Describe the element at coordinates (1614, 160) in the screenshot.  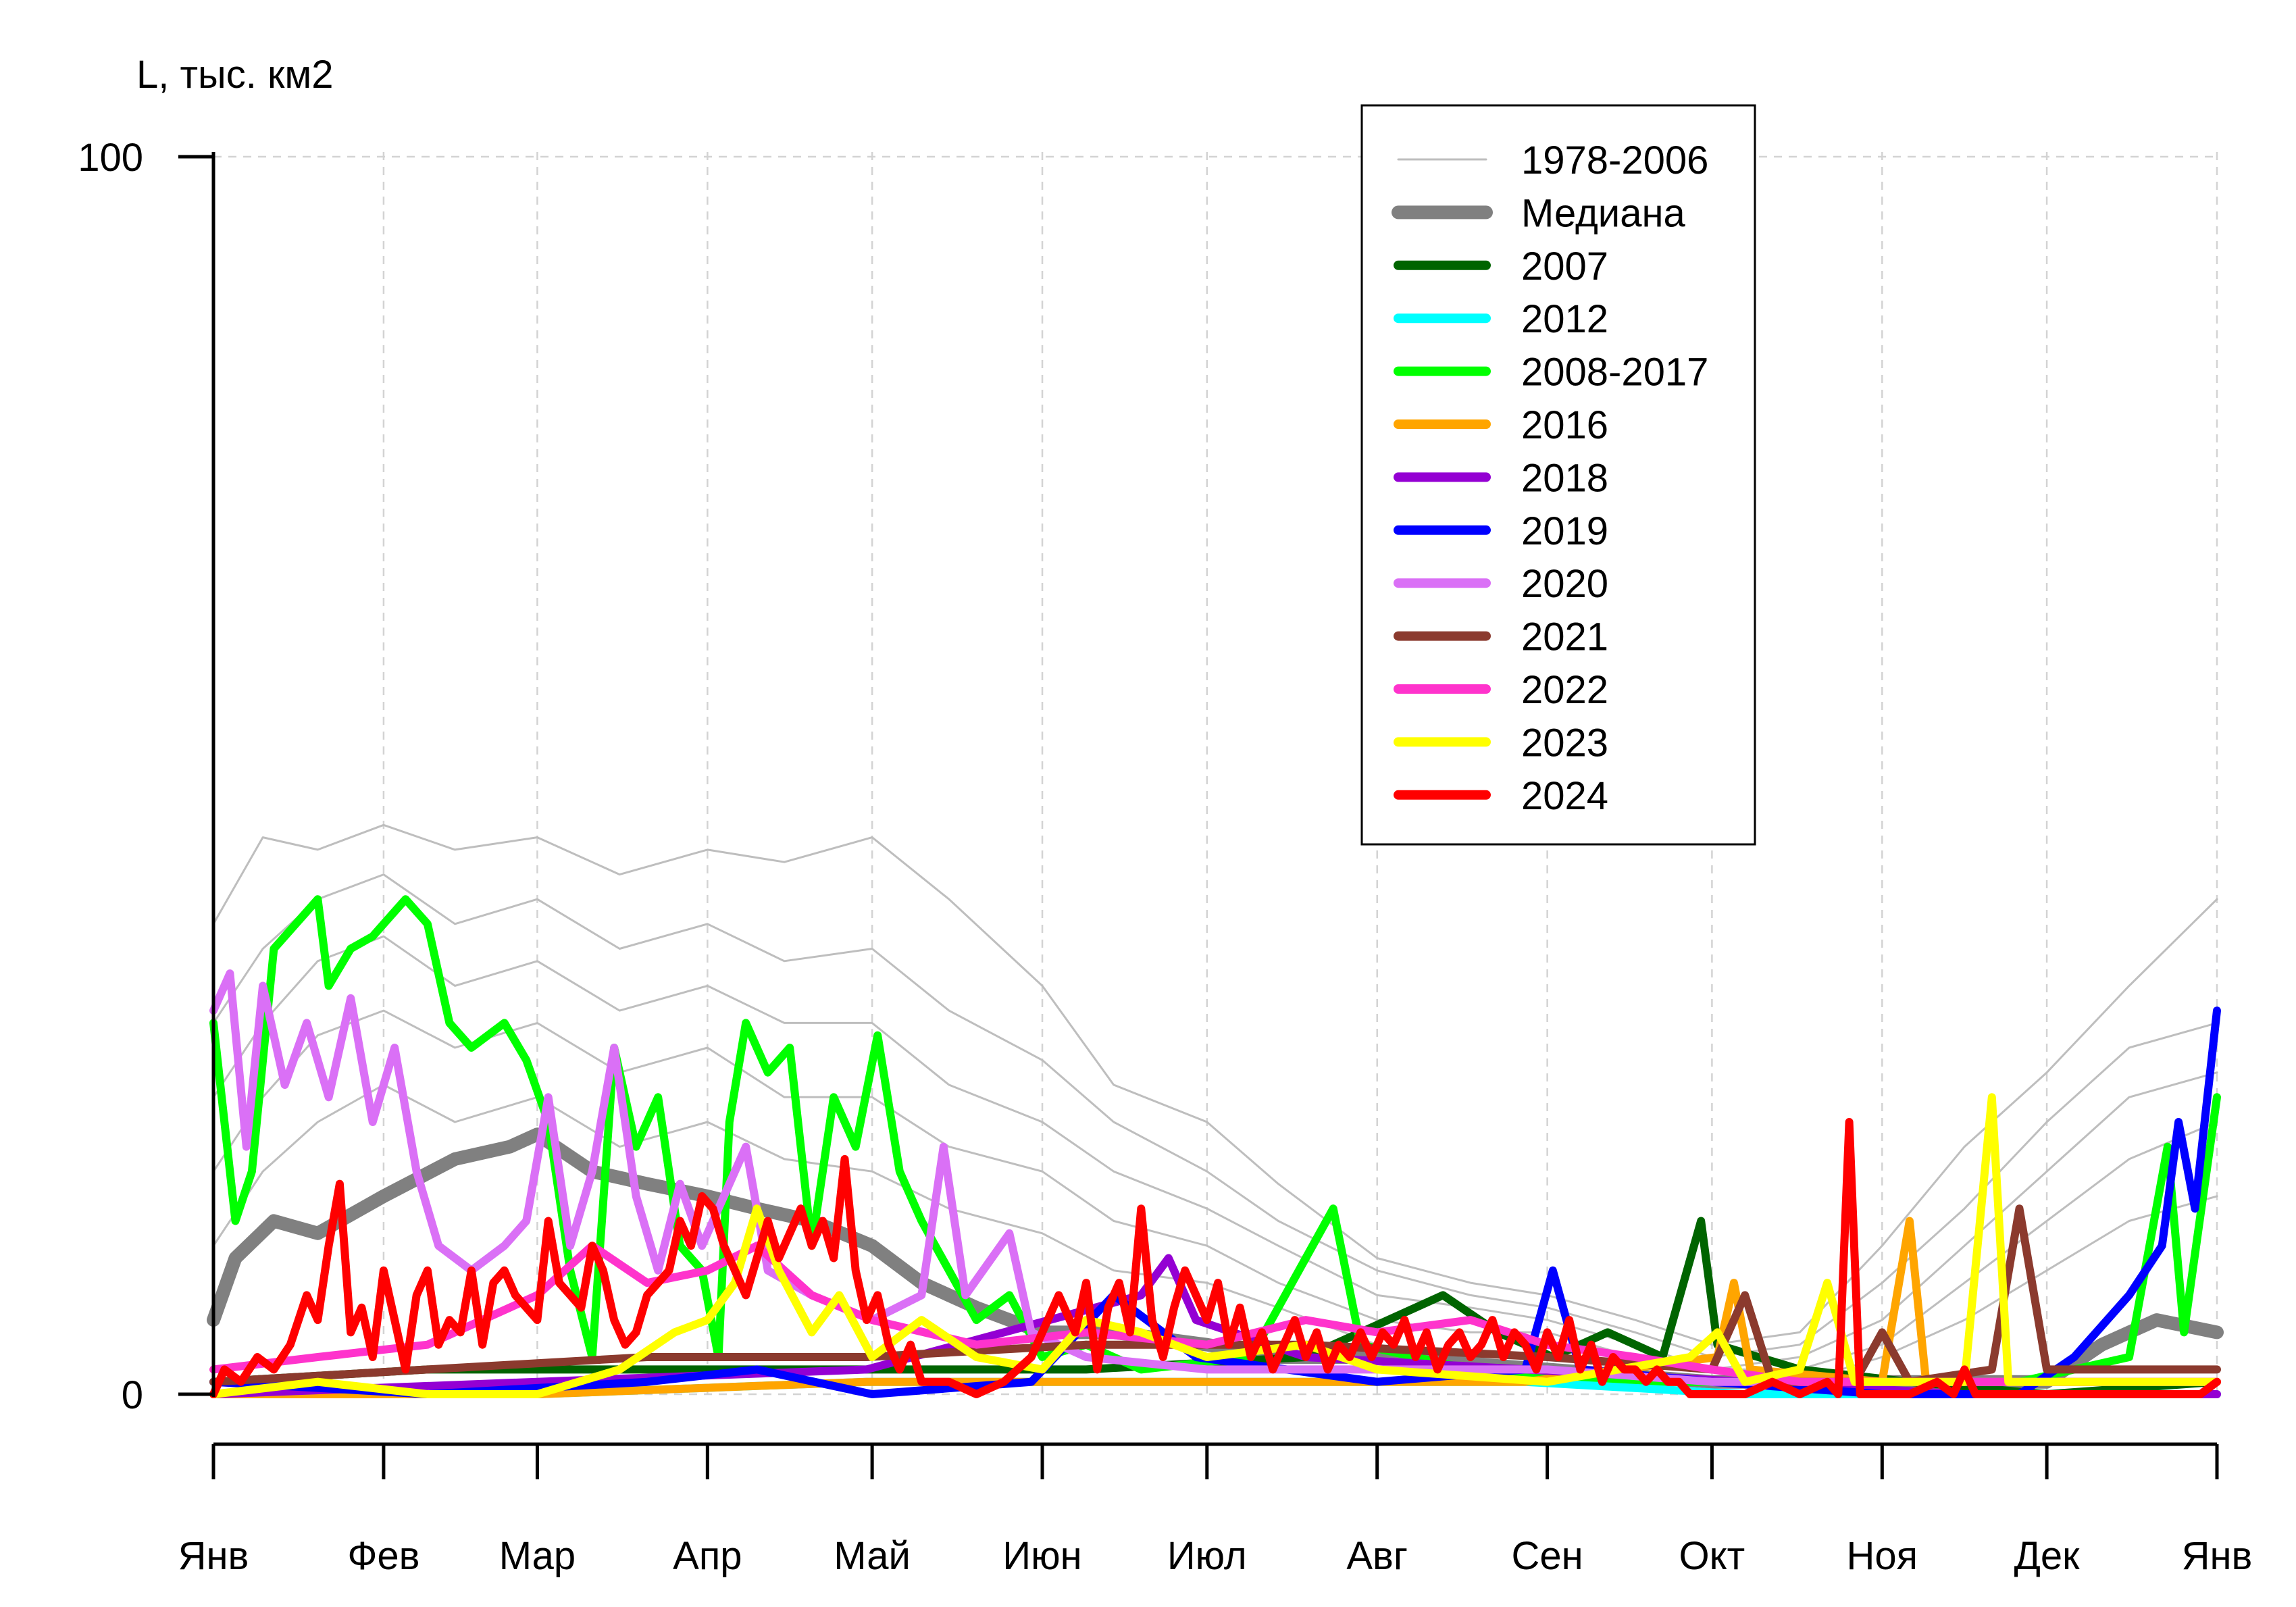
I see `legend-label: 1978-2006` at that location.